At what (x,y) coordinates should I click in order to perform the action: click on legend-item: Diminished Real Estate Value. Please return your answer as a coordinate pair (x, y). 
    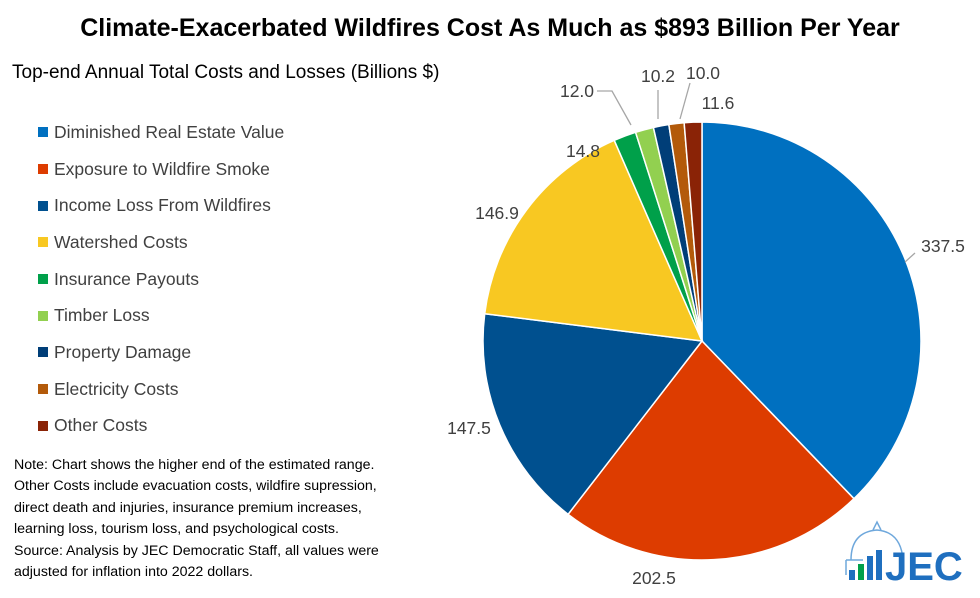
    Looking at the image, I should click on (161, 132).